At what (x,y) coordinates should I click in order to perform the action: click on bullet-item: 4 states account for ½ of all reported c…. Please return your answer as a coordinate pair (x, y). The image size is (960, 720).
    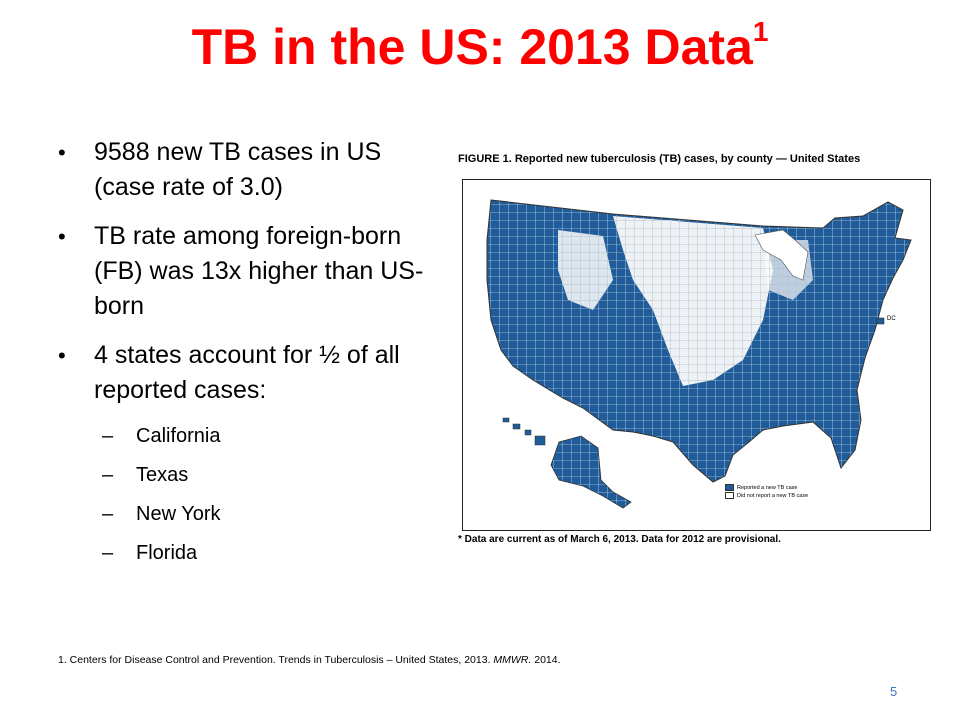
    Looking at the image, I should click on (243, 373).